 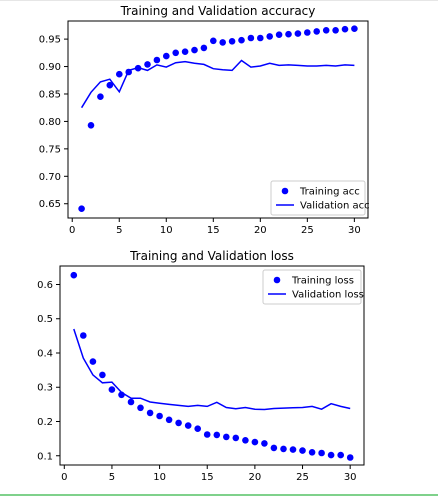 What do you see at coordinates (166, 230) in the screenshot?
I see `acc-x-tick-label: 10` at bounding box center [166, 230].